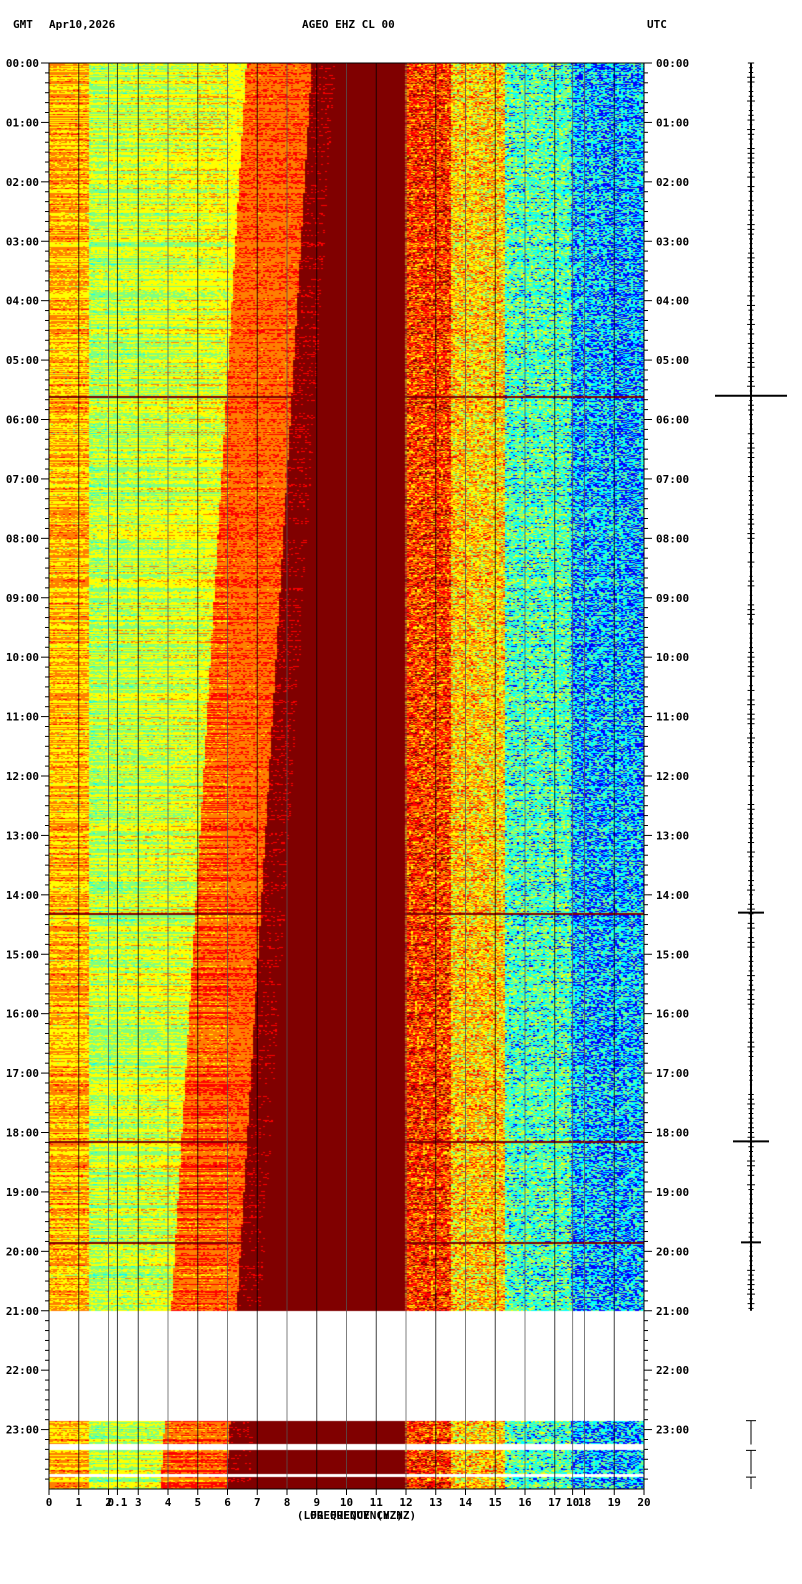  I want to click on y-tick-label-left: 18:00, so click(22, 1133).